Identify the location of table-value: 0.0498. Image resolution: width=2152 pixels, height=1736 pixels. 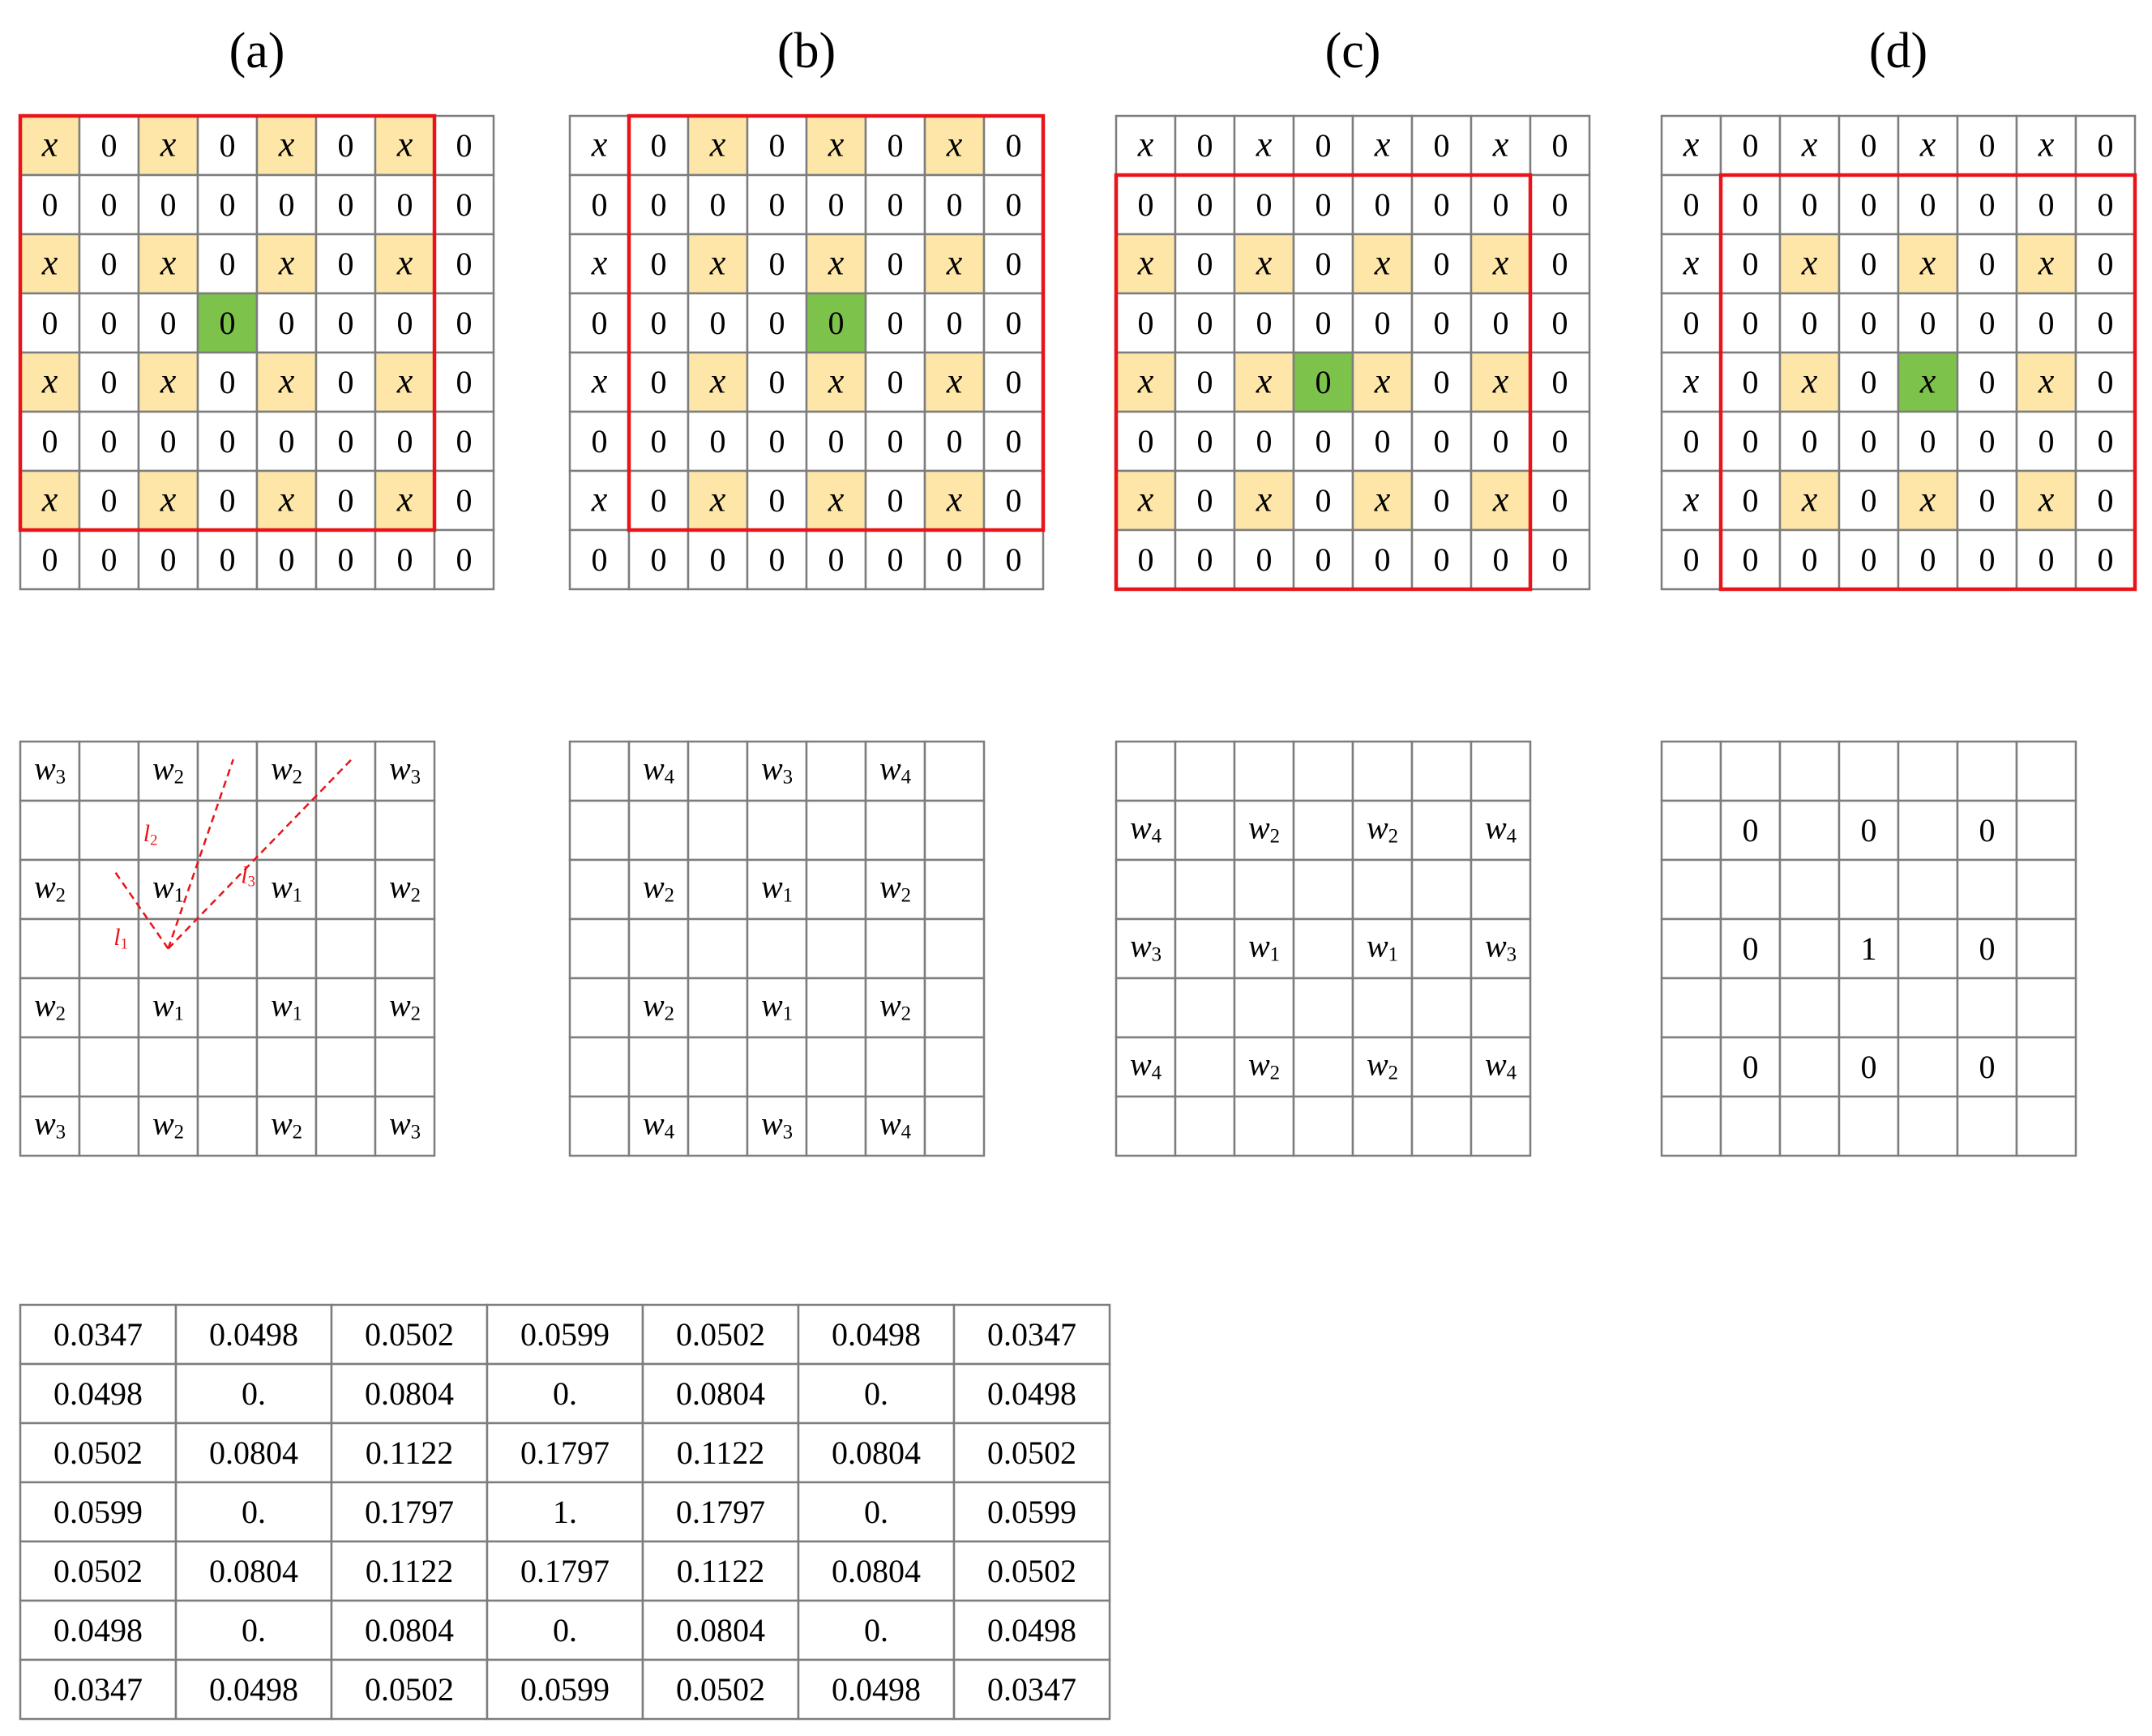
(98, 1393).